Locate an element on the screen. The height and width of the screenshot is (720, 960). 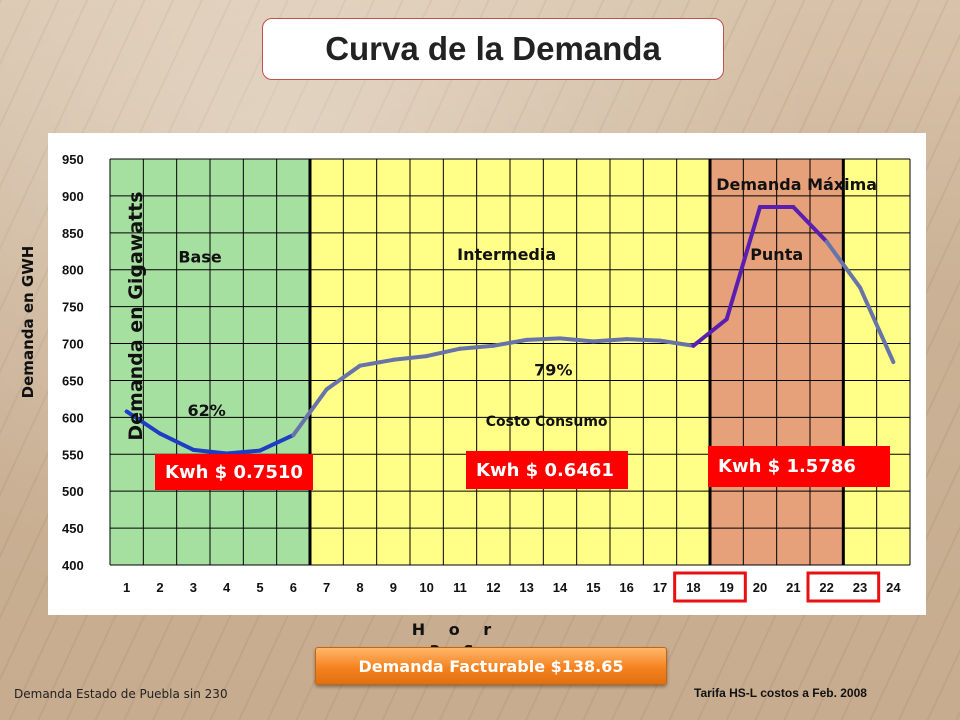
demanda-facturable-button: Demanda Facturable $138.65 is located at coordinates (491, 666).